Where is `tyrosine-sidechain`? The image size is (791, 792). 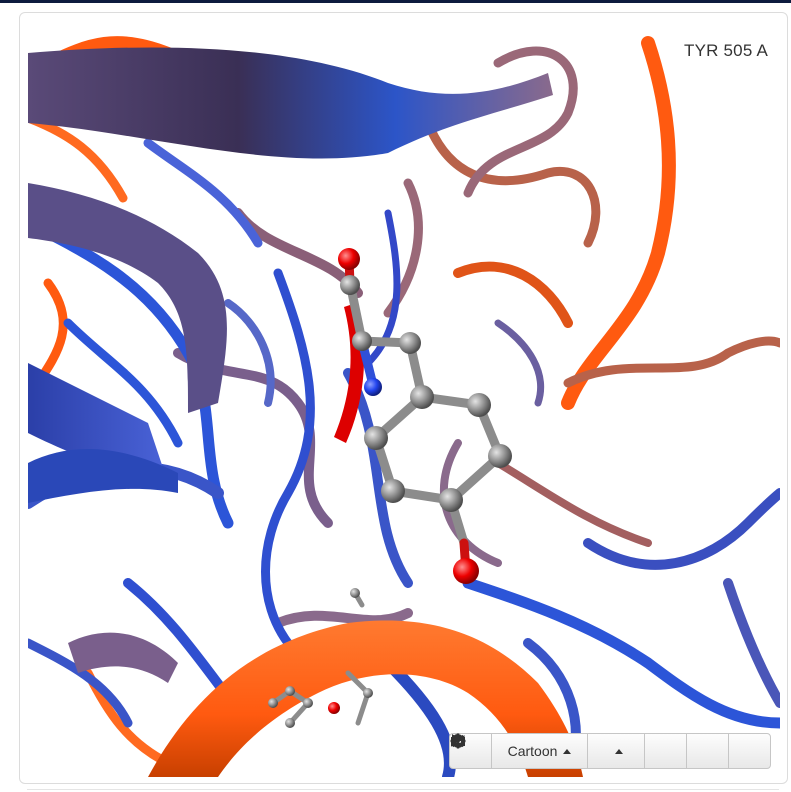
tyrosine-sidechain is located at coordinates (425, 416).